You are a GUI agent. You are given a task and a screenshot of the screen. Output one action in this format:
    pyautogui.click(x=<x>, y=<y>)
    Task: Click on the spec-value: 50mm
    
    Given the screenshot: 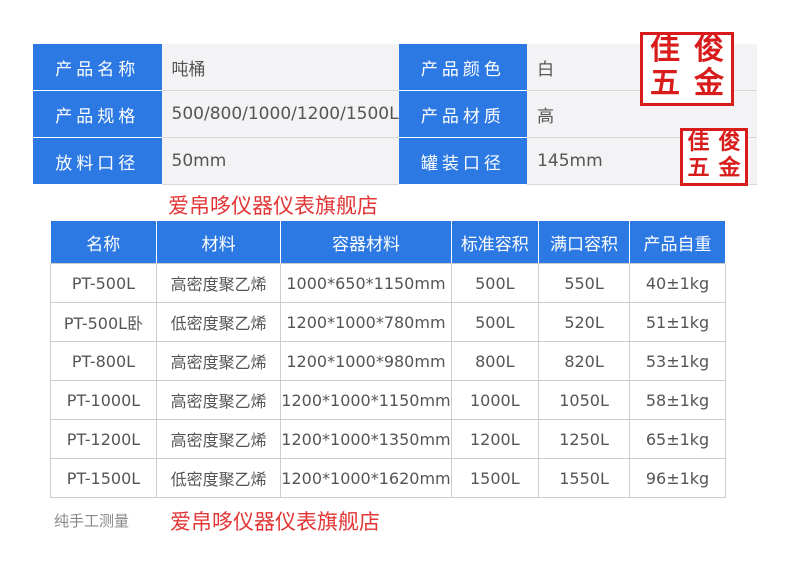 What is the action you would take?
    pyautogui.click(x=280, y=161)
    